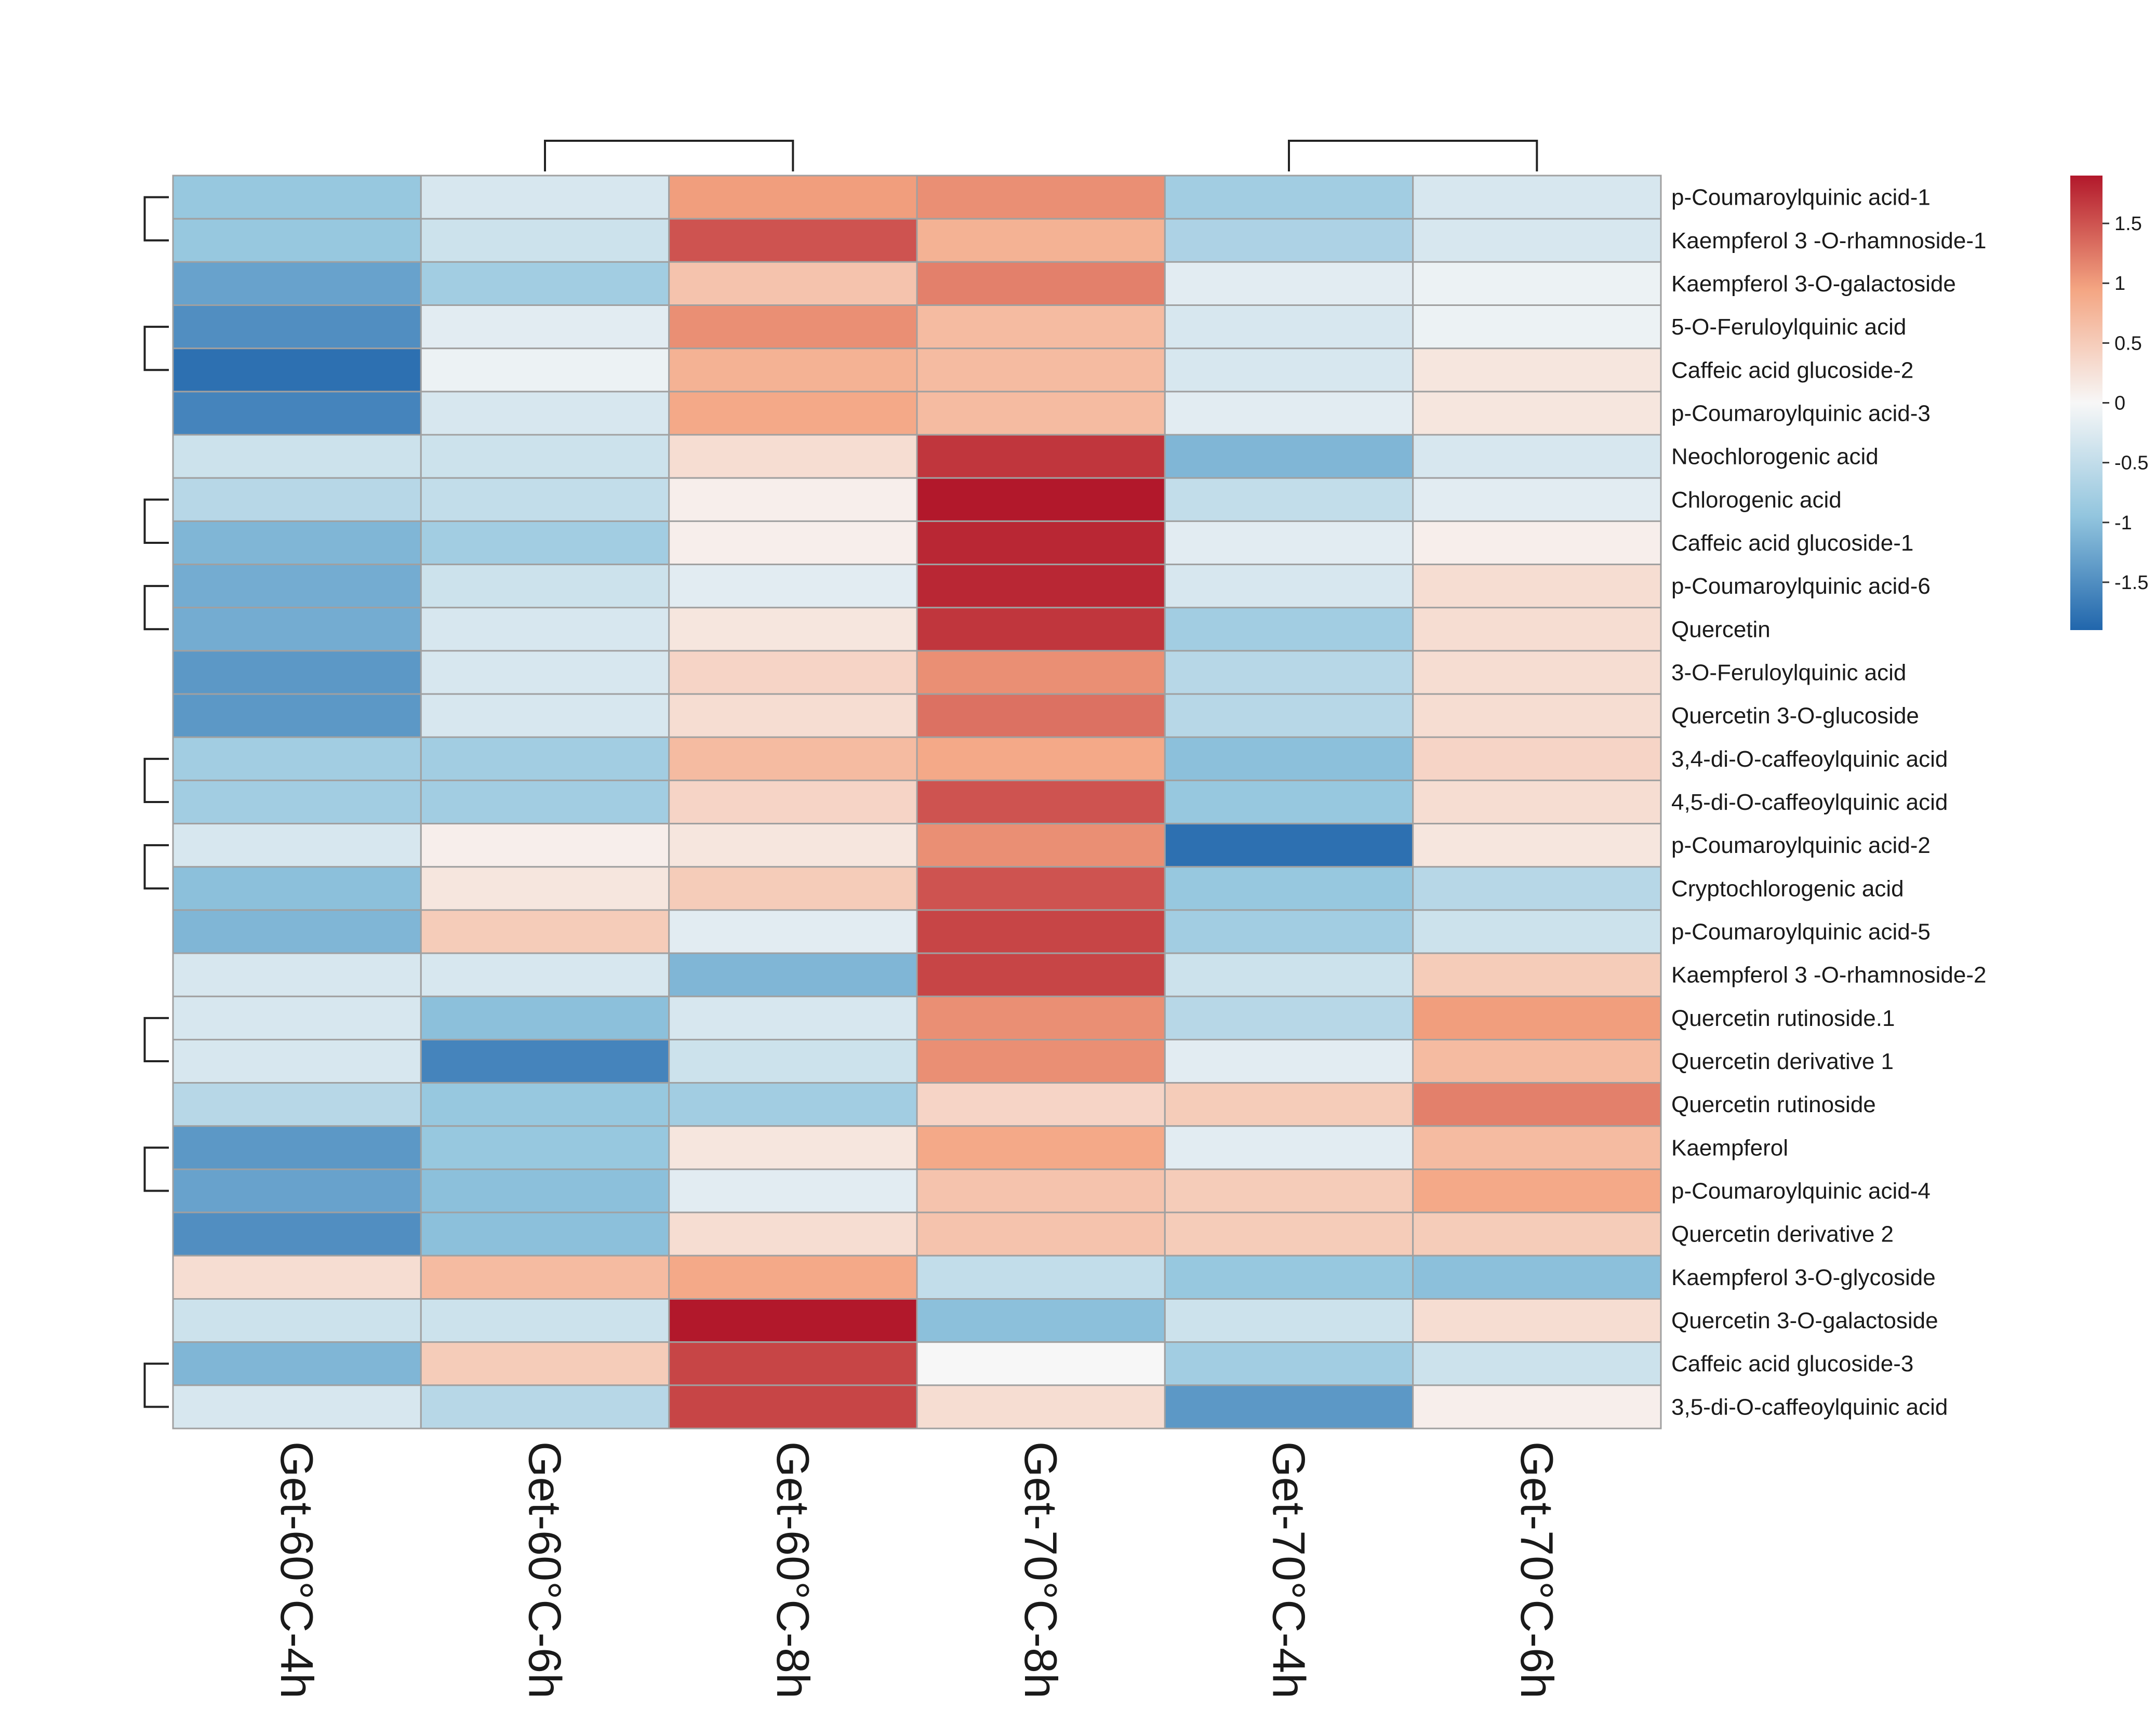  I want to click on legend-tick-label: 0.5, so click(2128, 343).